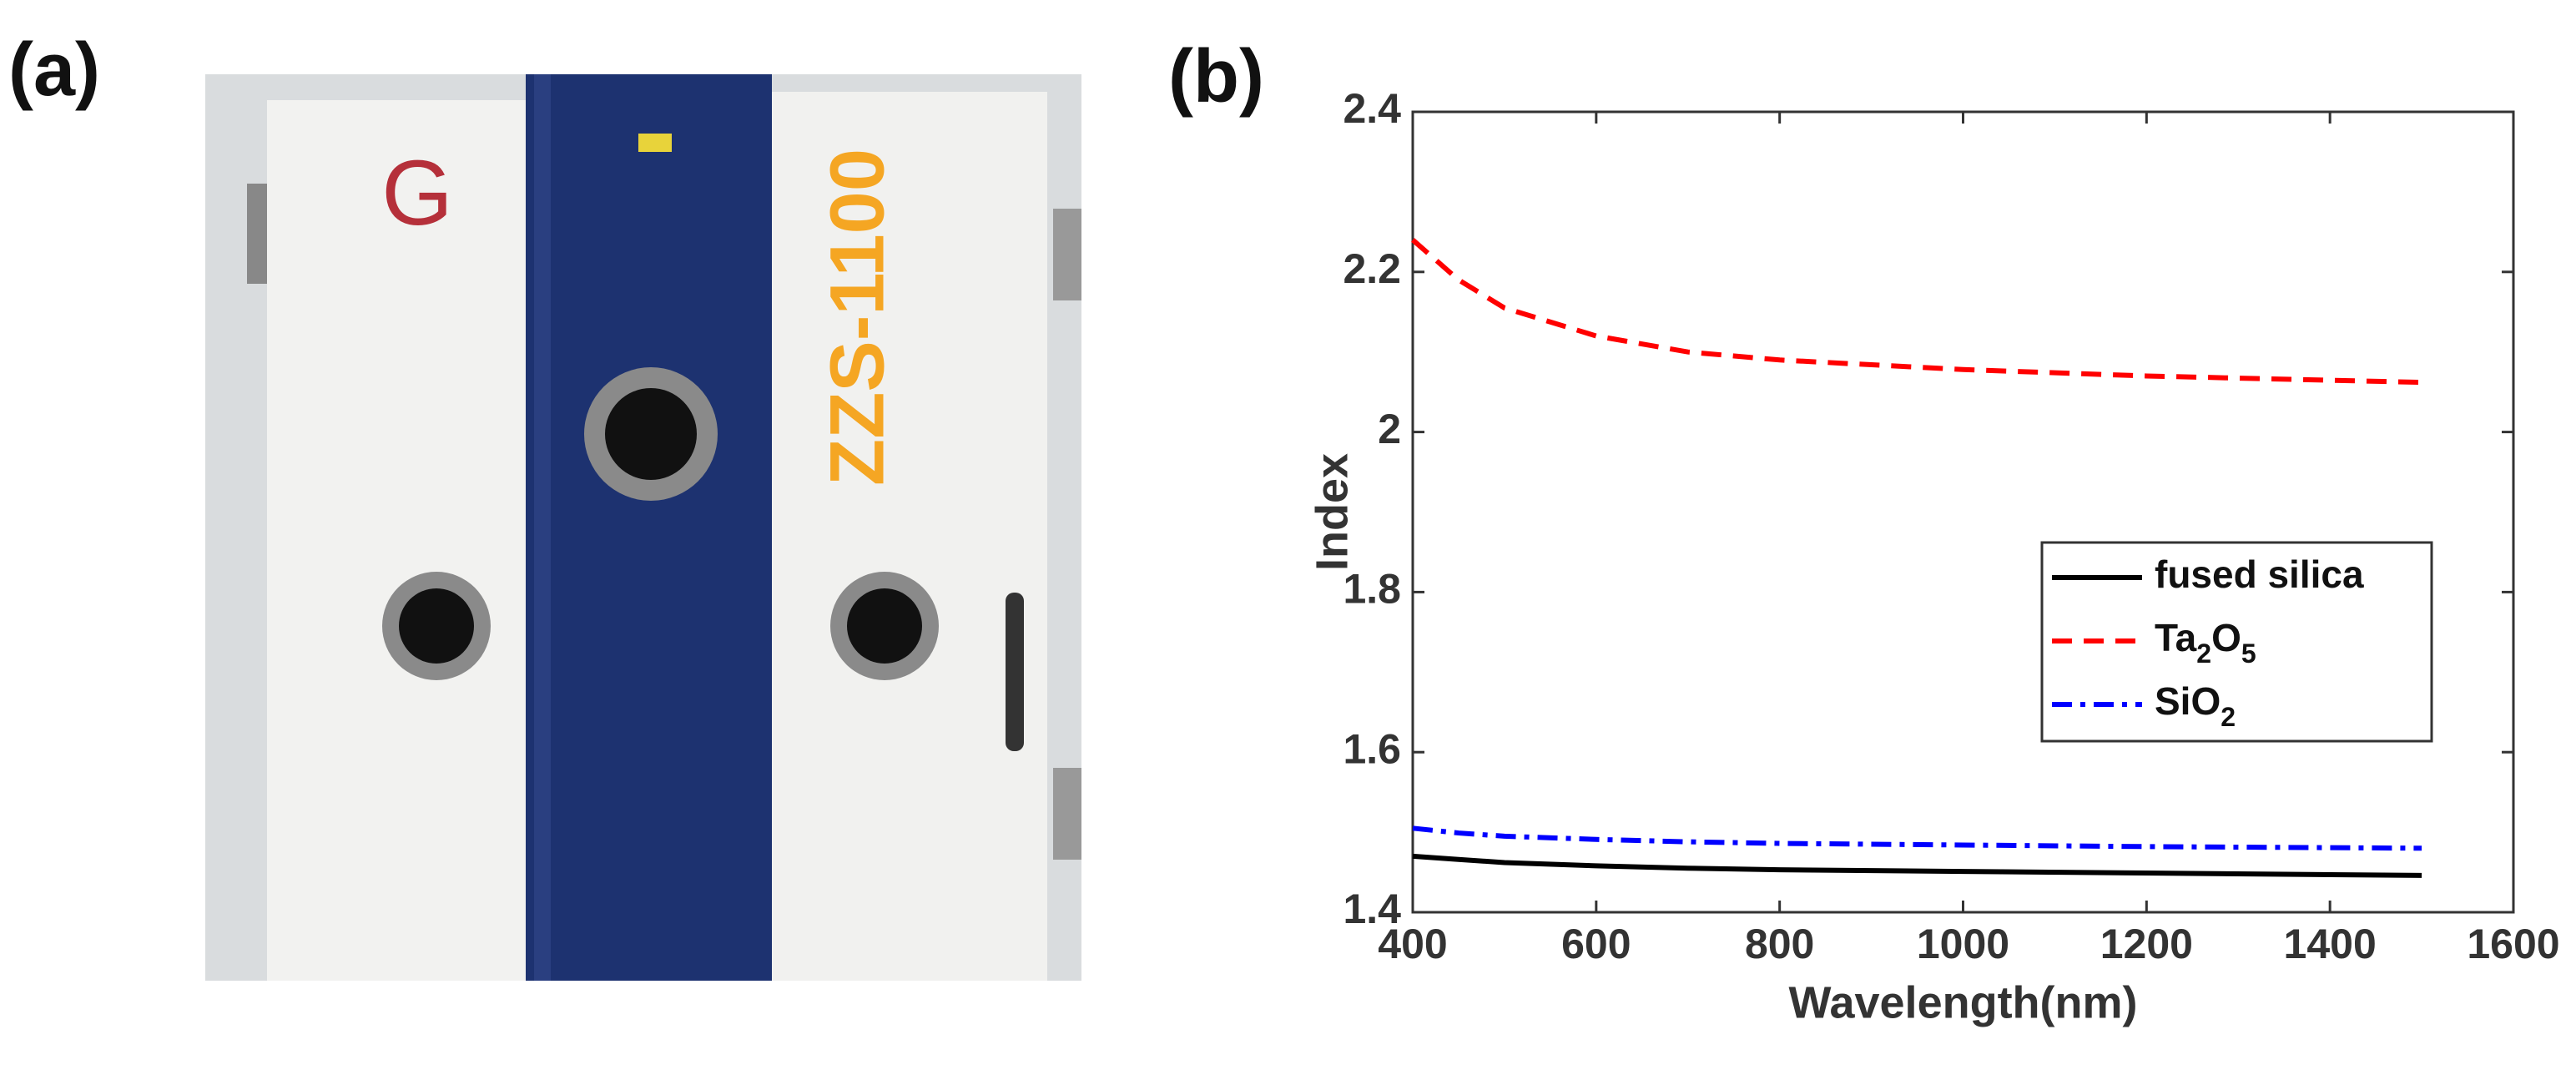  Describe the element at coordinates (1216, 77) in the screenshot. I see `panel-label: (b)` at that location.